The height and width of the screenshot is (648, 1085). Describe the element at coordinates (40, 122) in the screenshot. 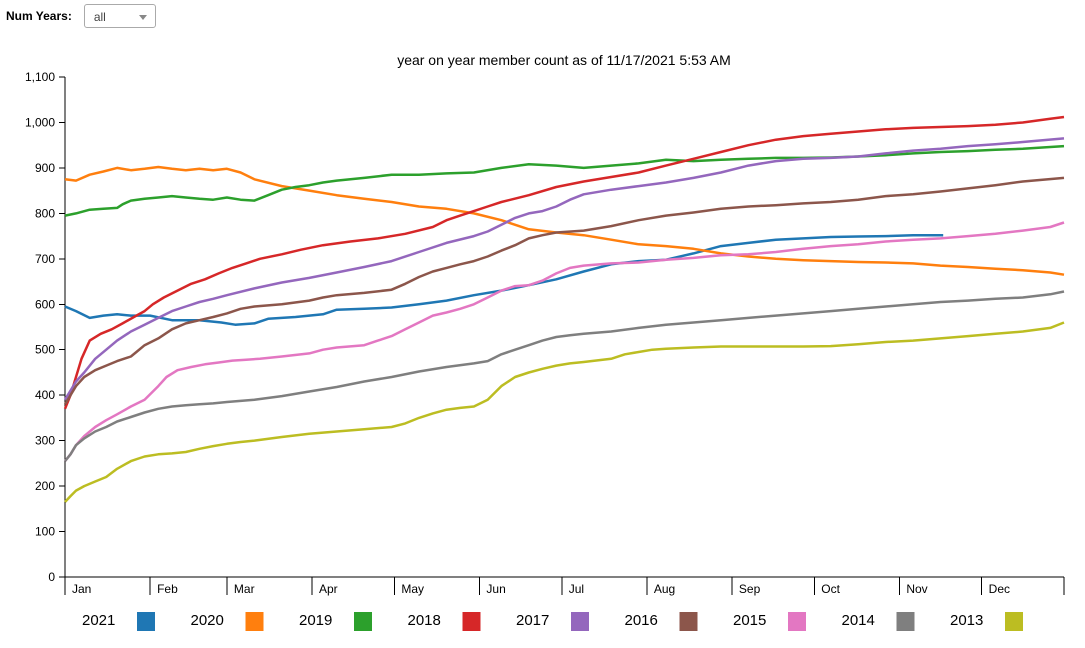

I see `y-tick-label: 1,000` at that location.